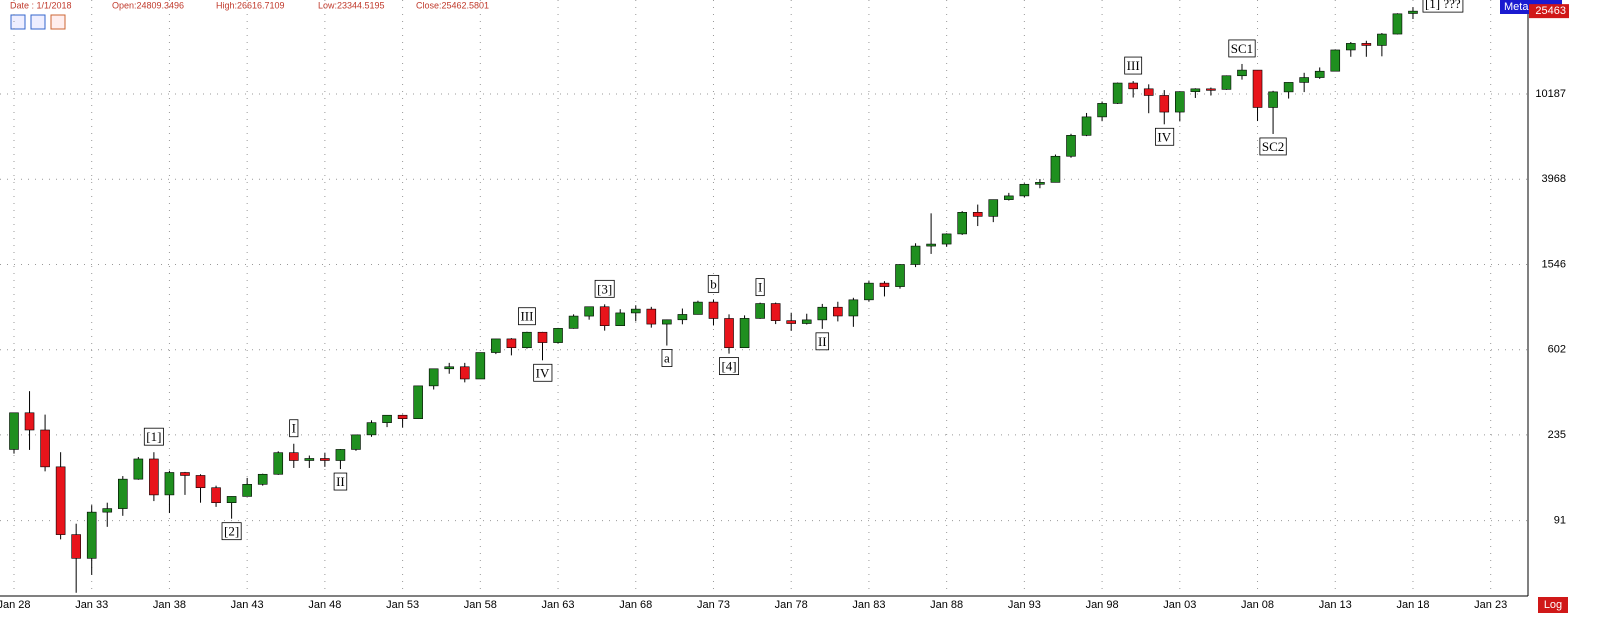 The height and width of the screenshot is (624, 1600). What do you see at coordinates (1549, 11) in the screenshot?
I see `last-price-box` at bounding box center [1549, 11].